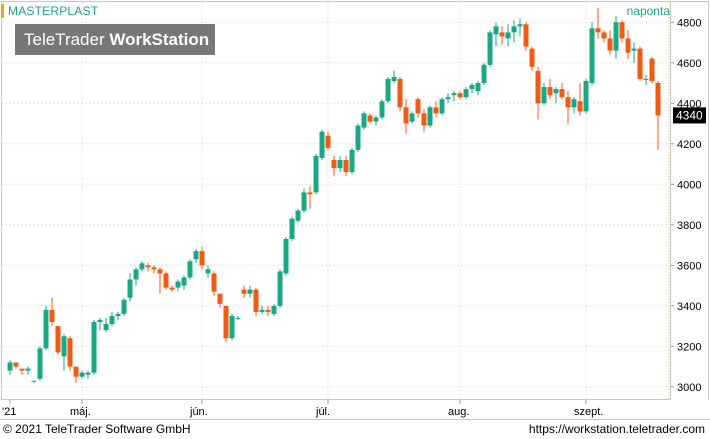 The width and height of the screenshot is (710, 439). Describe the element at coordinates (689, 104) in the screenshot. I see `y-tick-label: 4400` at that location.